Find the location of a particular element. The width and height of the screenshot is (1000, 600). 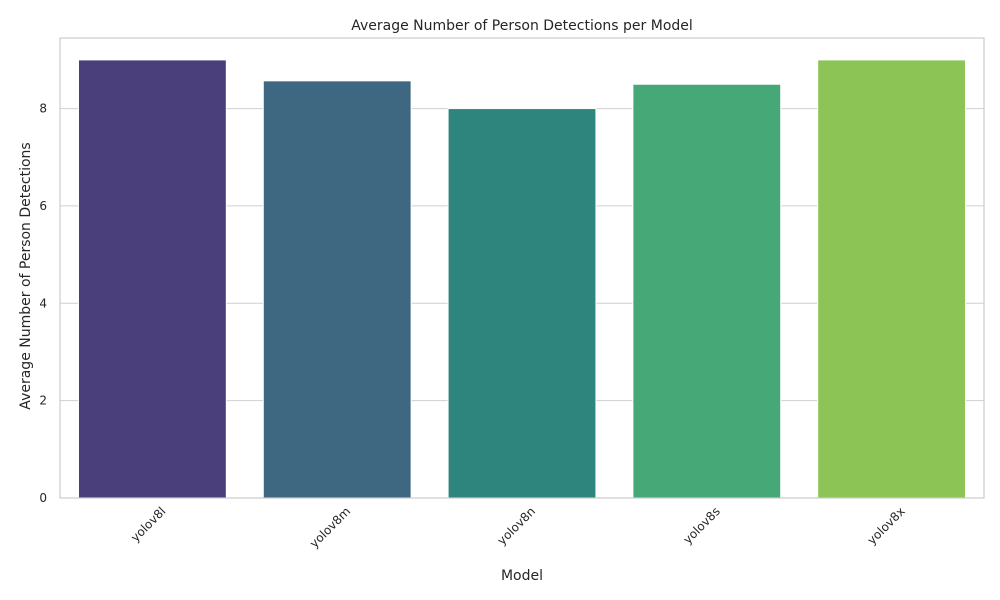

bar-yolov8l is located at coordinates (152, 279).